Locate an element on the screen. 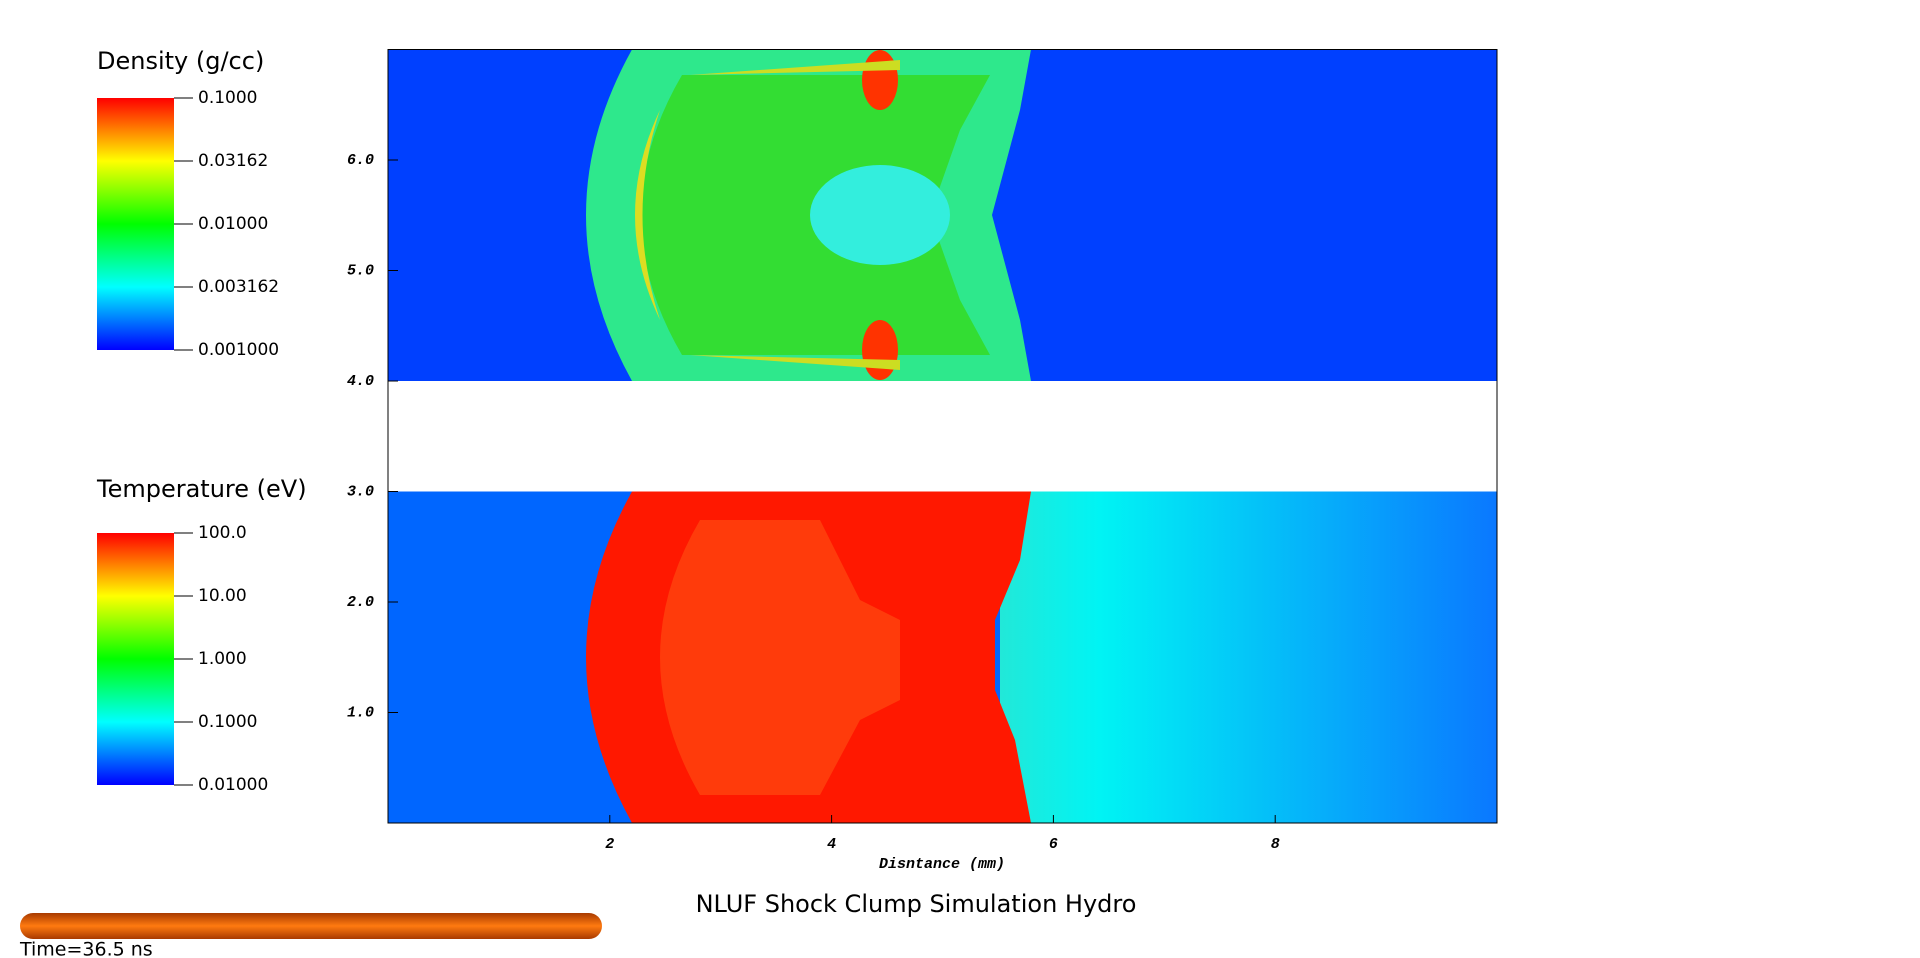 The image size is (1920, 958). x-axis-label: Disntance (mm) is located at coordinates (942, 864).